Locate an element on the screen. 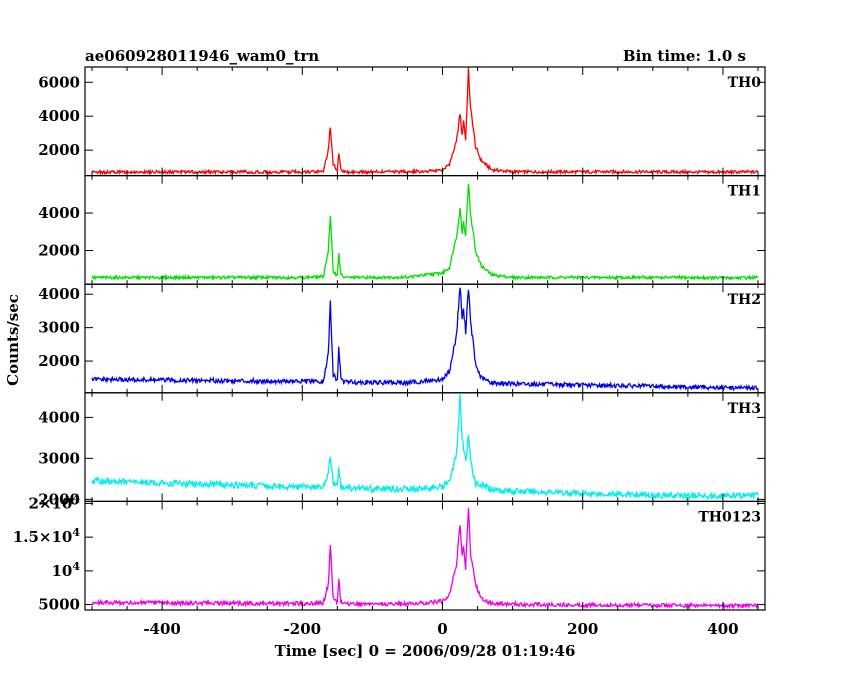 This screenshot has height=680, width=850. panel-label: TH2 is located at coordinates (744, 300).